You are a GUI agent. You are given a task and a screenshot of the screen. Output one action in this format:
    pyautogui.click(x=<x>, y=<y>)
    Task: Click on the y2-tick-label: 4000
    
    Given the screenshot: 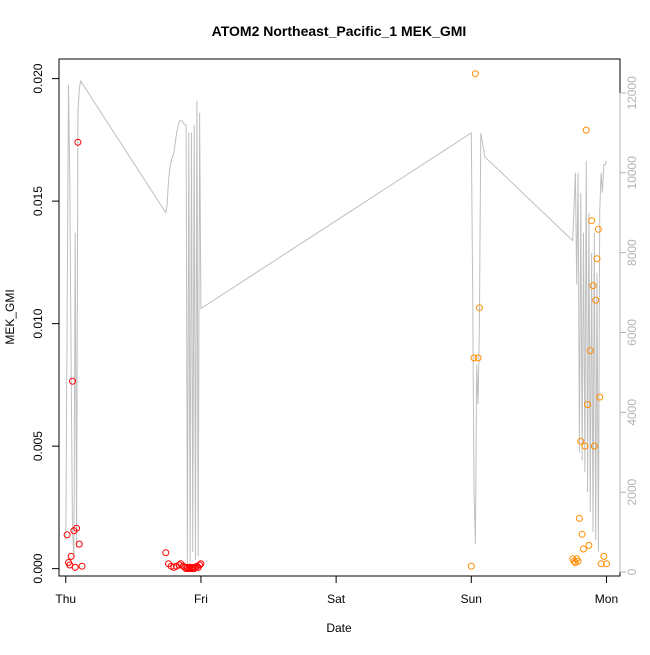 What is the action you would take?
    pyautogui.click(x=632, y=412)
    